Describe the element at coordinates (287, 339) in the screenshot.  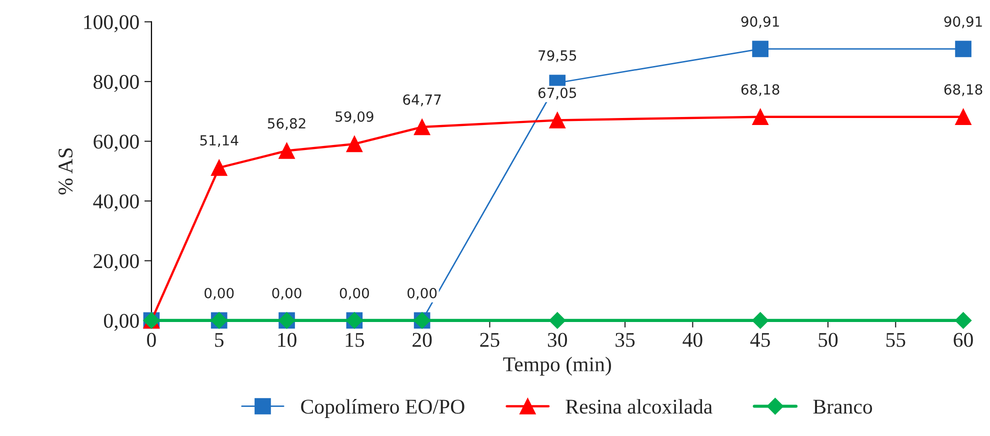
I see `x-tick-label: 10` at that location.